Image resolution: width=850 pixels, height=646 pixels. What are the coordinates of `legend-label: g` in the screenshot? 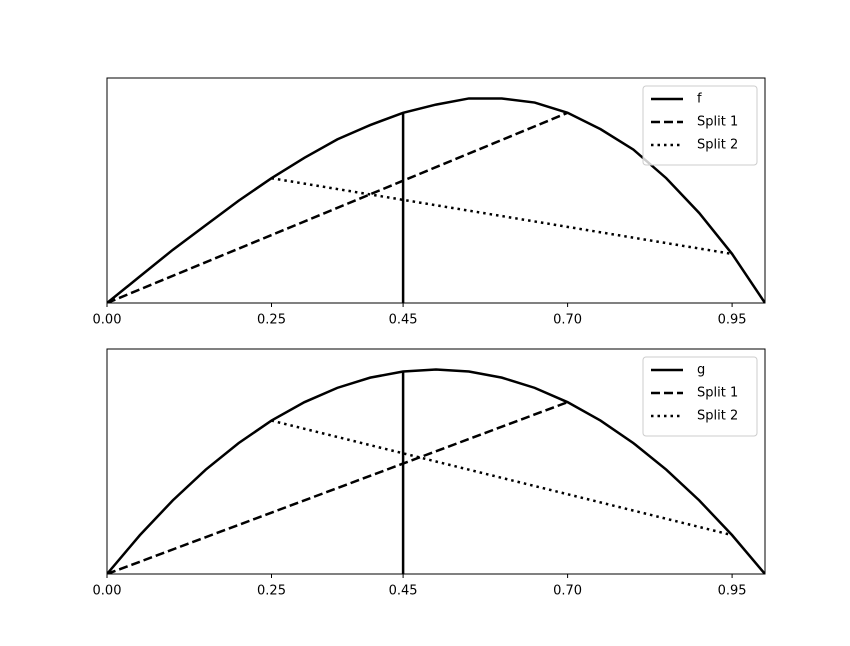 It's located at (701, 370).